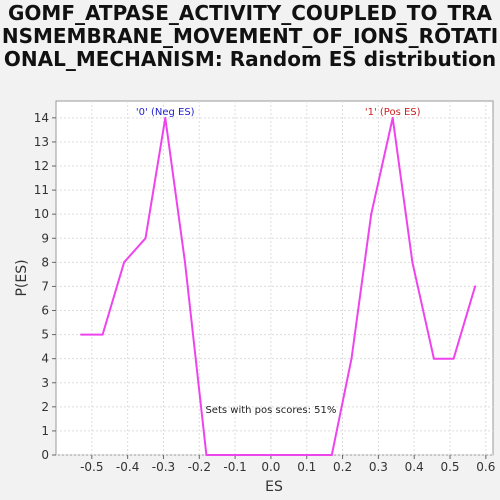 The height and width of the screenshot is (500, 500). What do you see at coordinates (22, 277) in the screenshot?
I see `y-axis-label: P(ES)` at bounding box center [22, 277].